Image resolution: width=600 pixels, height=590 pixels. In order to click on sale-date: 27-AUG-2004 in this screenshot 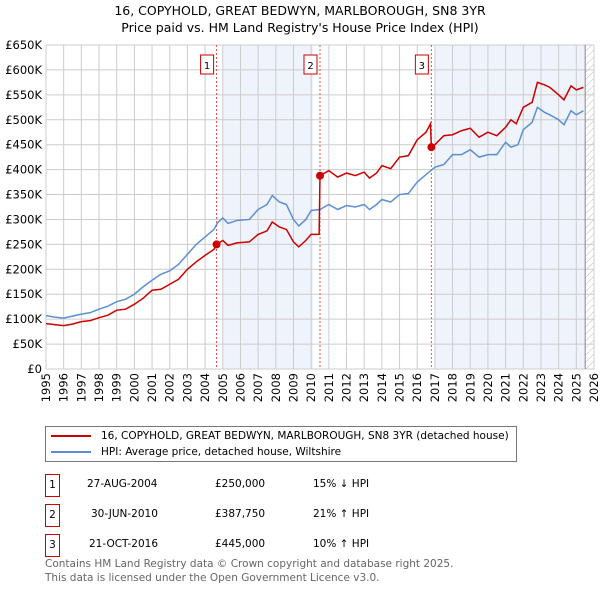, I will do `click(122, 484)`.